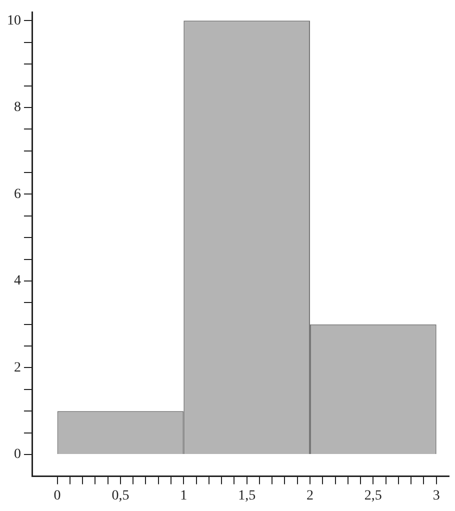 The image size is (455, 511). I want to click on y-tick-label: 4, so click(17, 281).